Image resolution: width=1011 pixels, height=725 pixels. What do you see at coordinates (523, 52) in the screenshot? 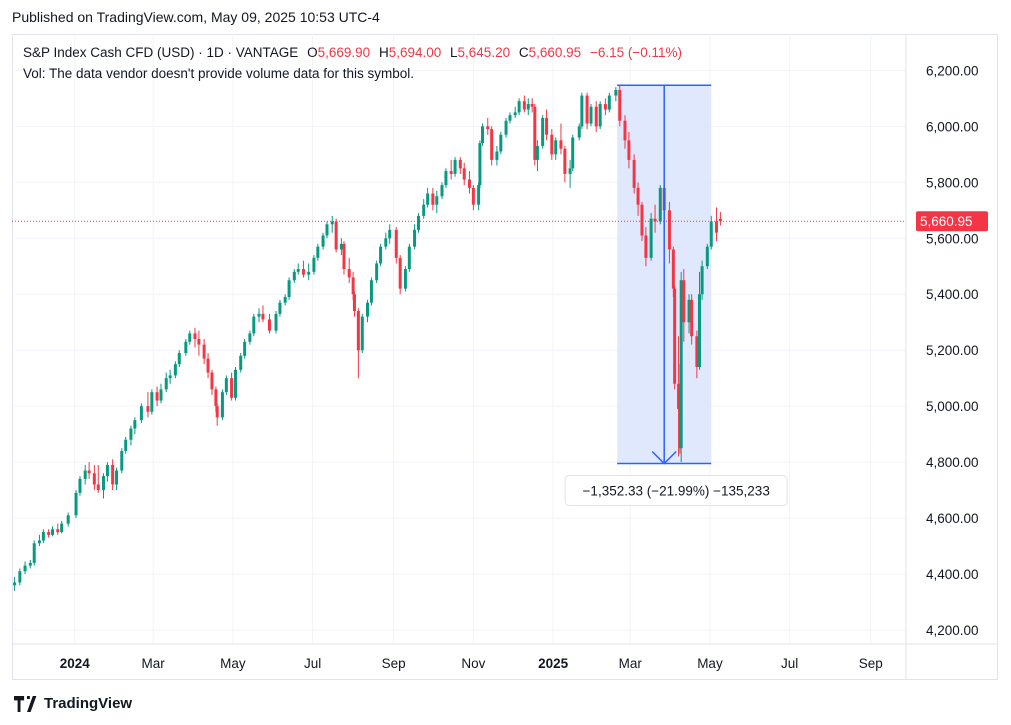
I see `close-label: C` at bounding box center [523, 52].